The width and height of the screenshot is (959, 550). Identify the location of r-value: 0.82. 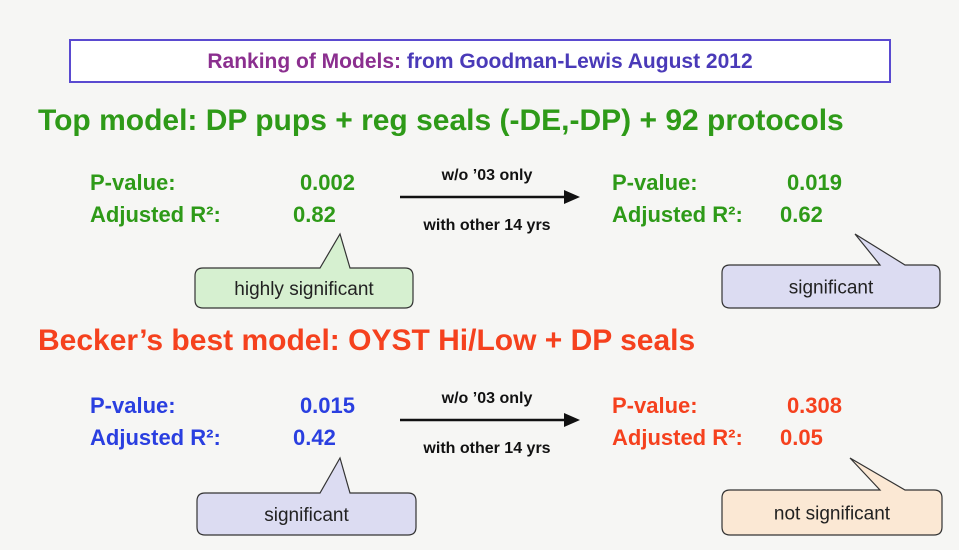
(314, 214).